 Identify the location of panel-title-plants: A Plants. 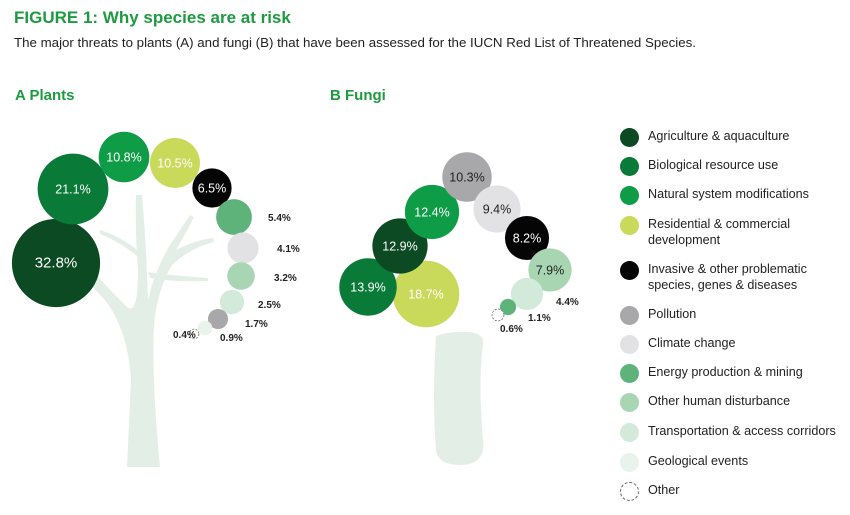
(45, 95).